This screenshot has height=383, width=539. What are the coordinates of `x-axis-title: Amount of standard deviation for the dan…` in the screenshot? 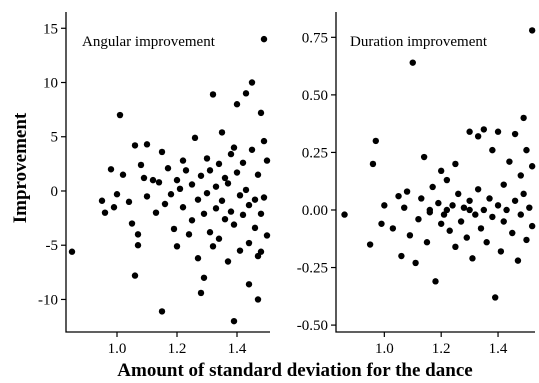 It's located at (294, 370).